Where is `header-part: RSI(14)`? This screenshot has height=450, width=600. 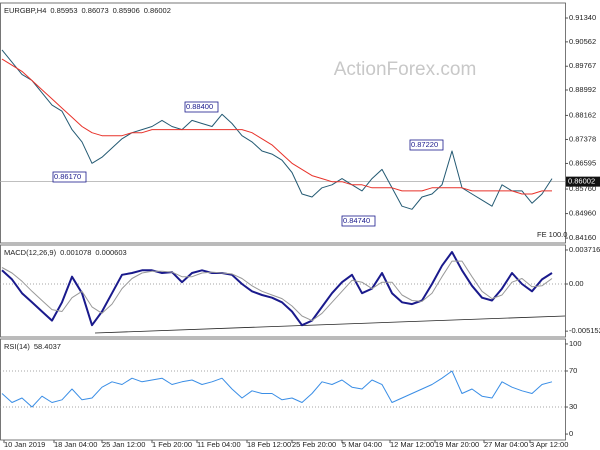 header-part: RSI(14) is located at coordinates (17, 346).